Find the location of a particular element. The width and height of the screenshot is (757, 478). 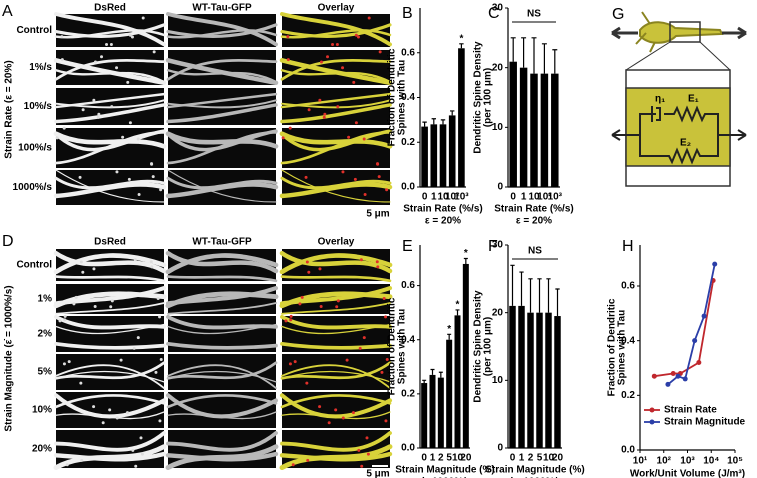

y-tick-label: 30 is located at coordinates (498, 245).